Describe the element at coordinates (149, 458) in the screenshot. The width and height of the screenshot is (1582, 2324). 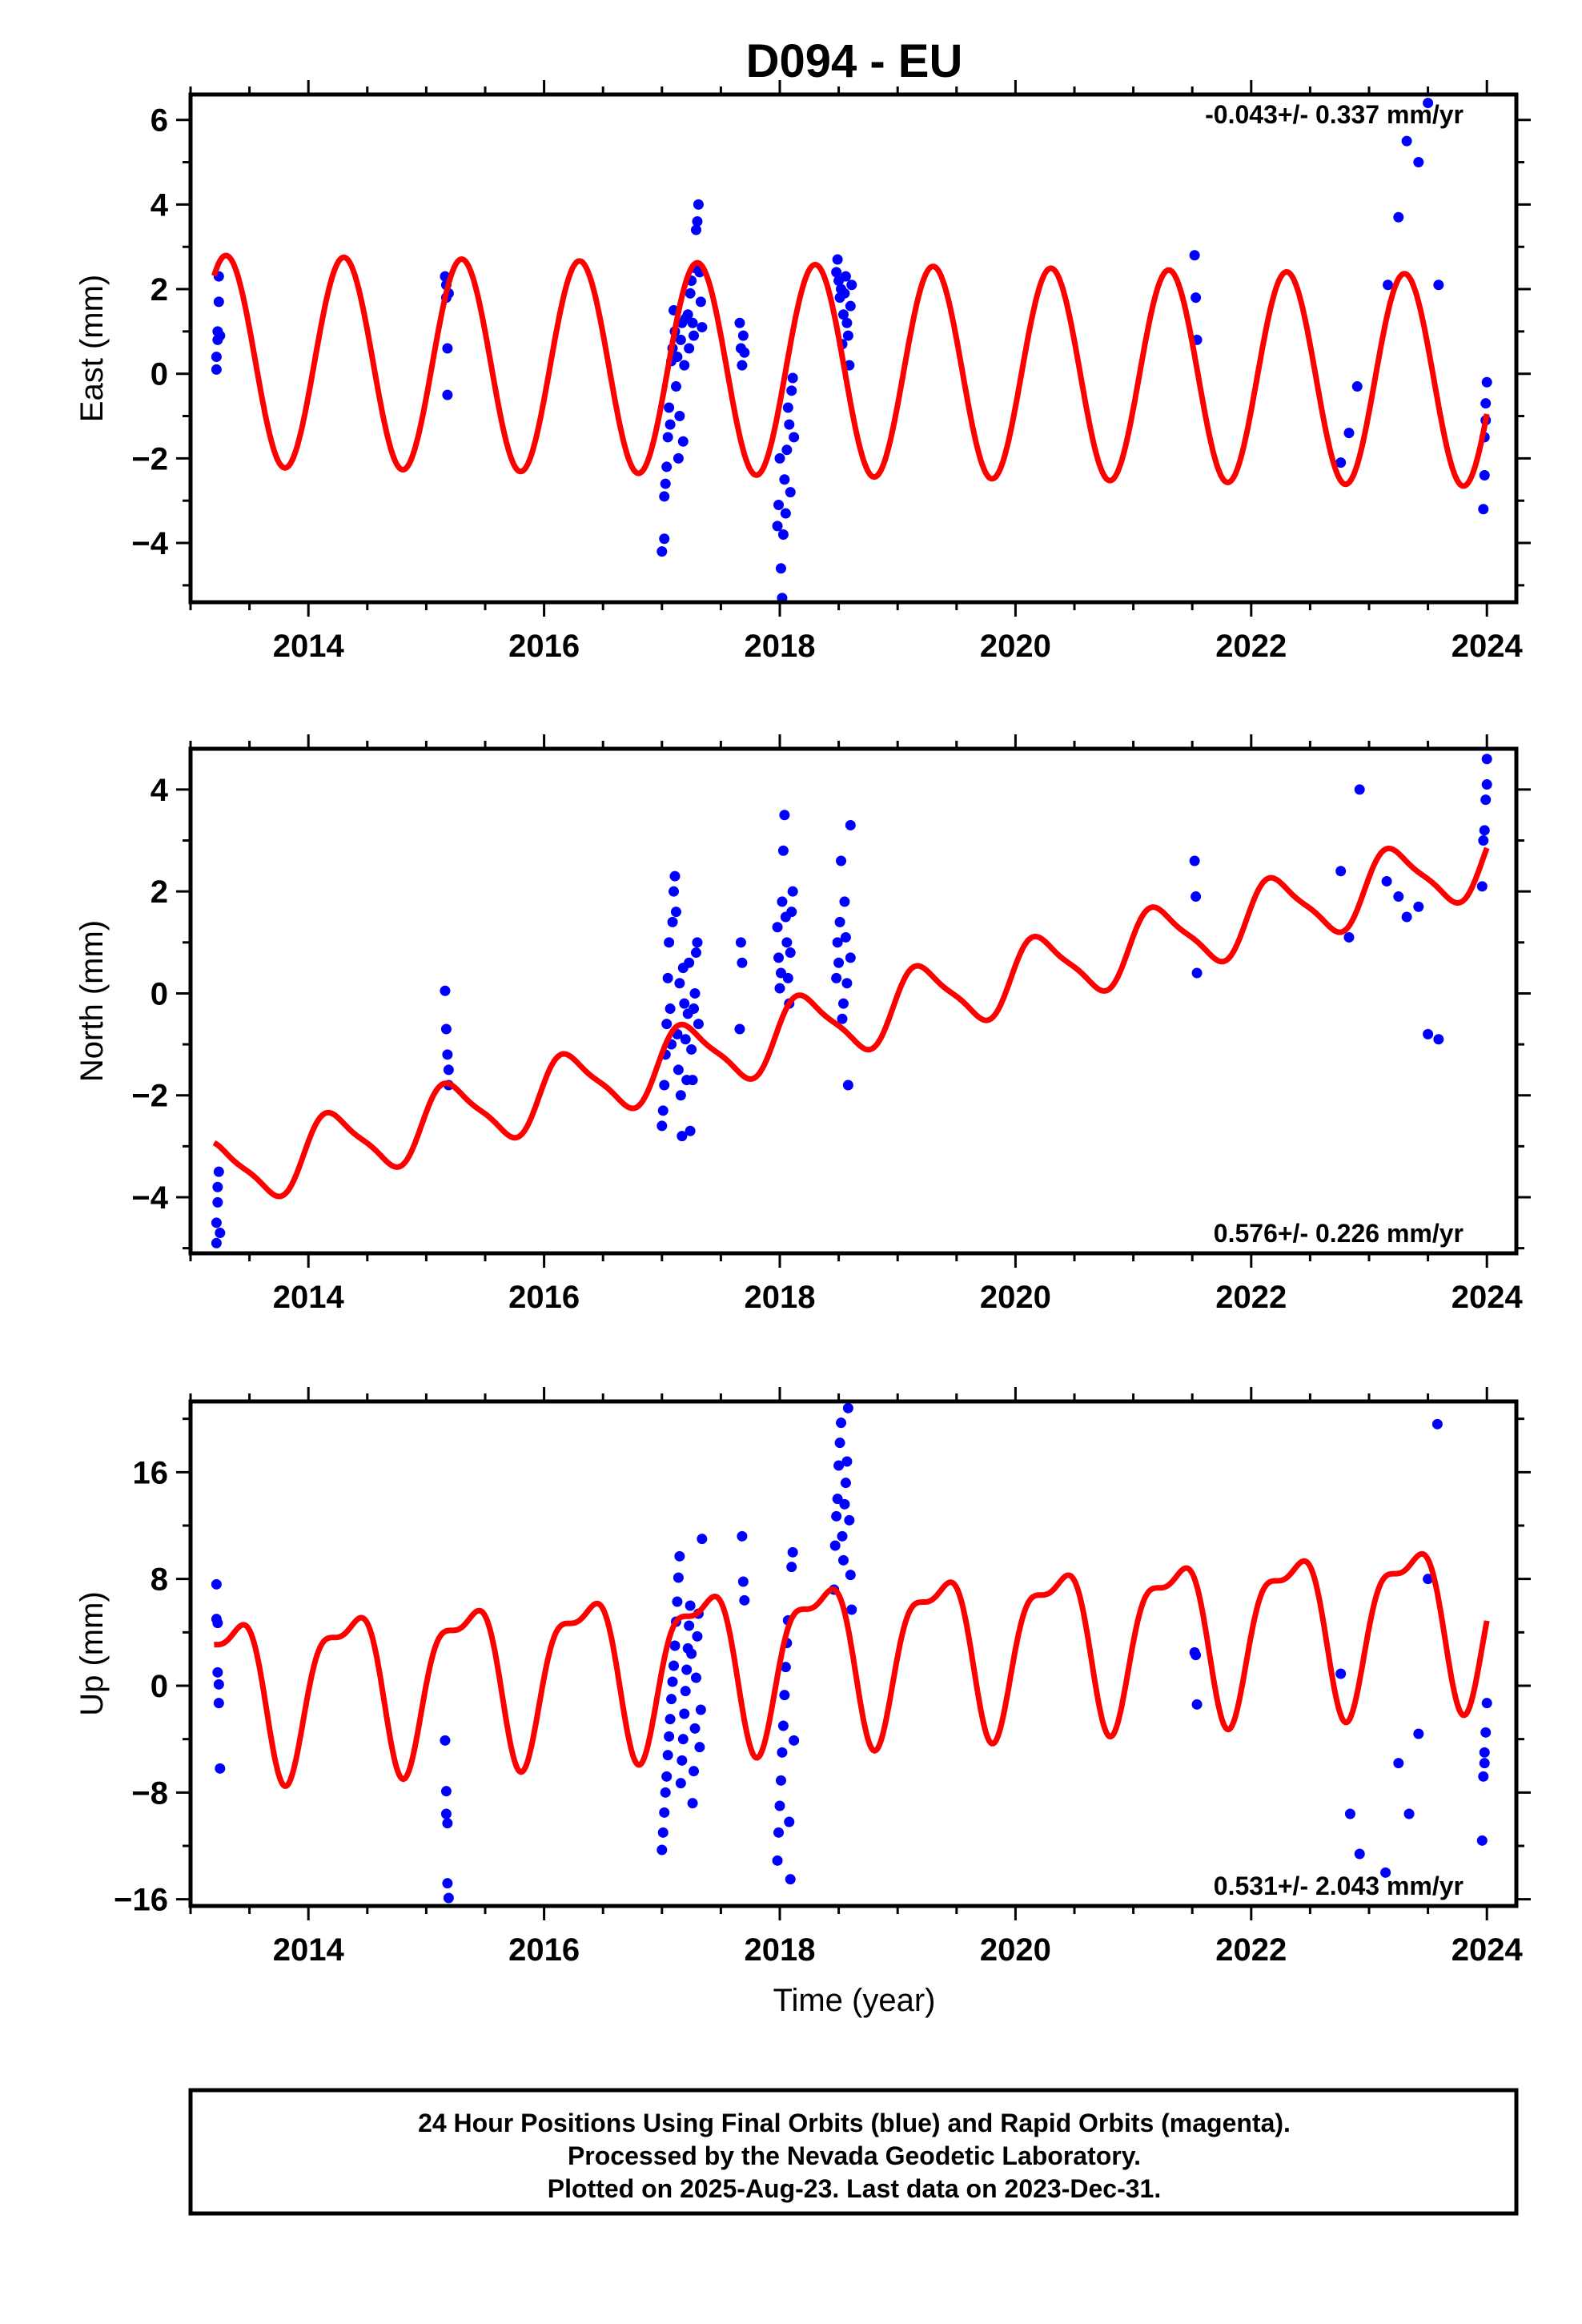
I see `y-tick-label: −2` at that location.